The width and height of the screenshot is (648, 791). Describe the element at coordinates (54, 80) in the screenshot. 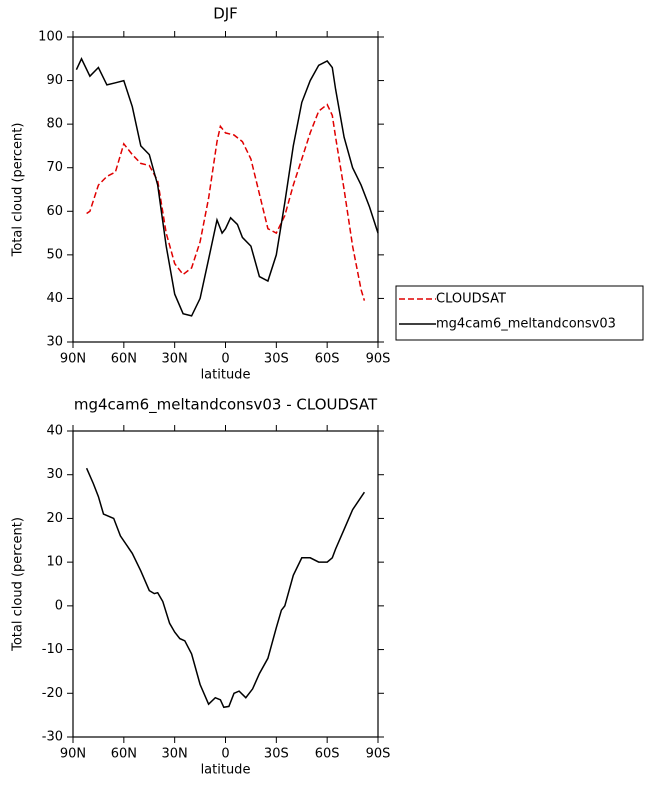

I see `y-tick-label: 90` at that location.